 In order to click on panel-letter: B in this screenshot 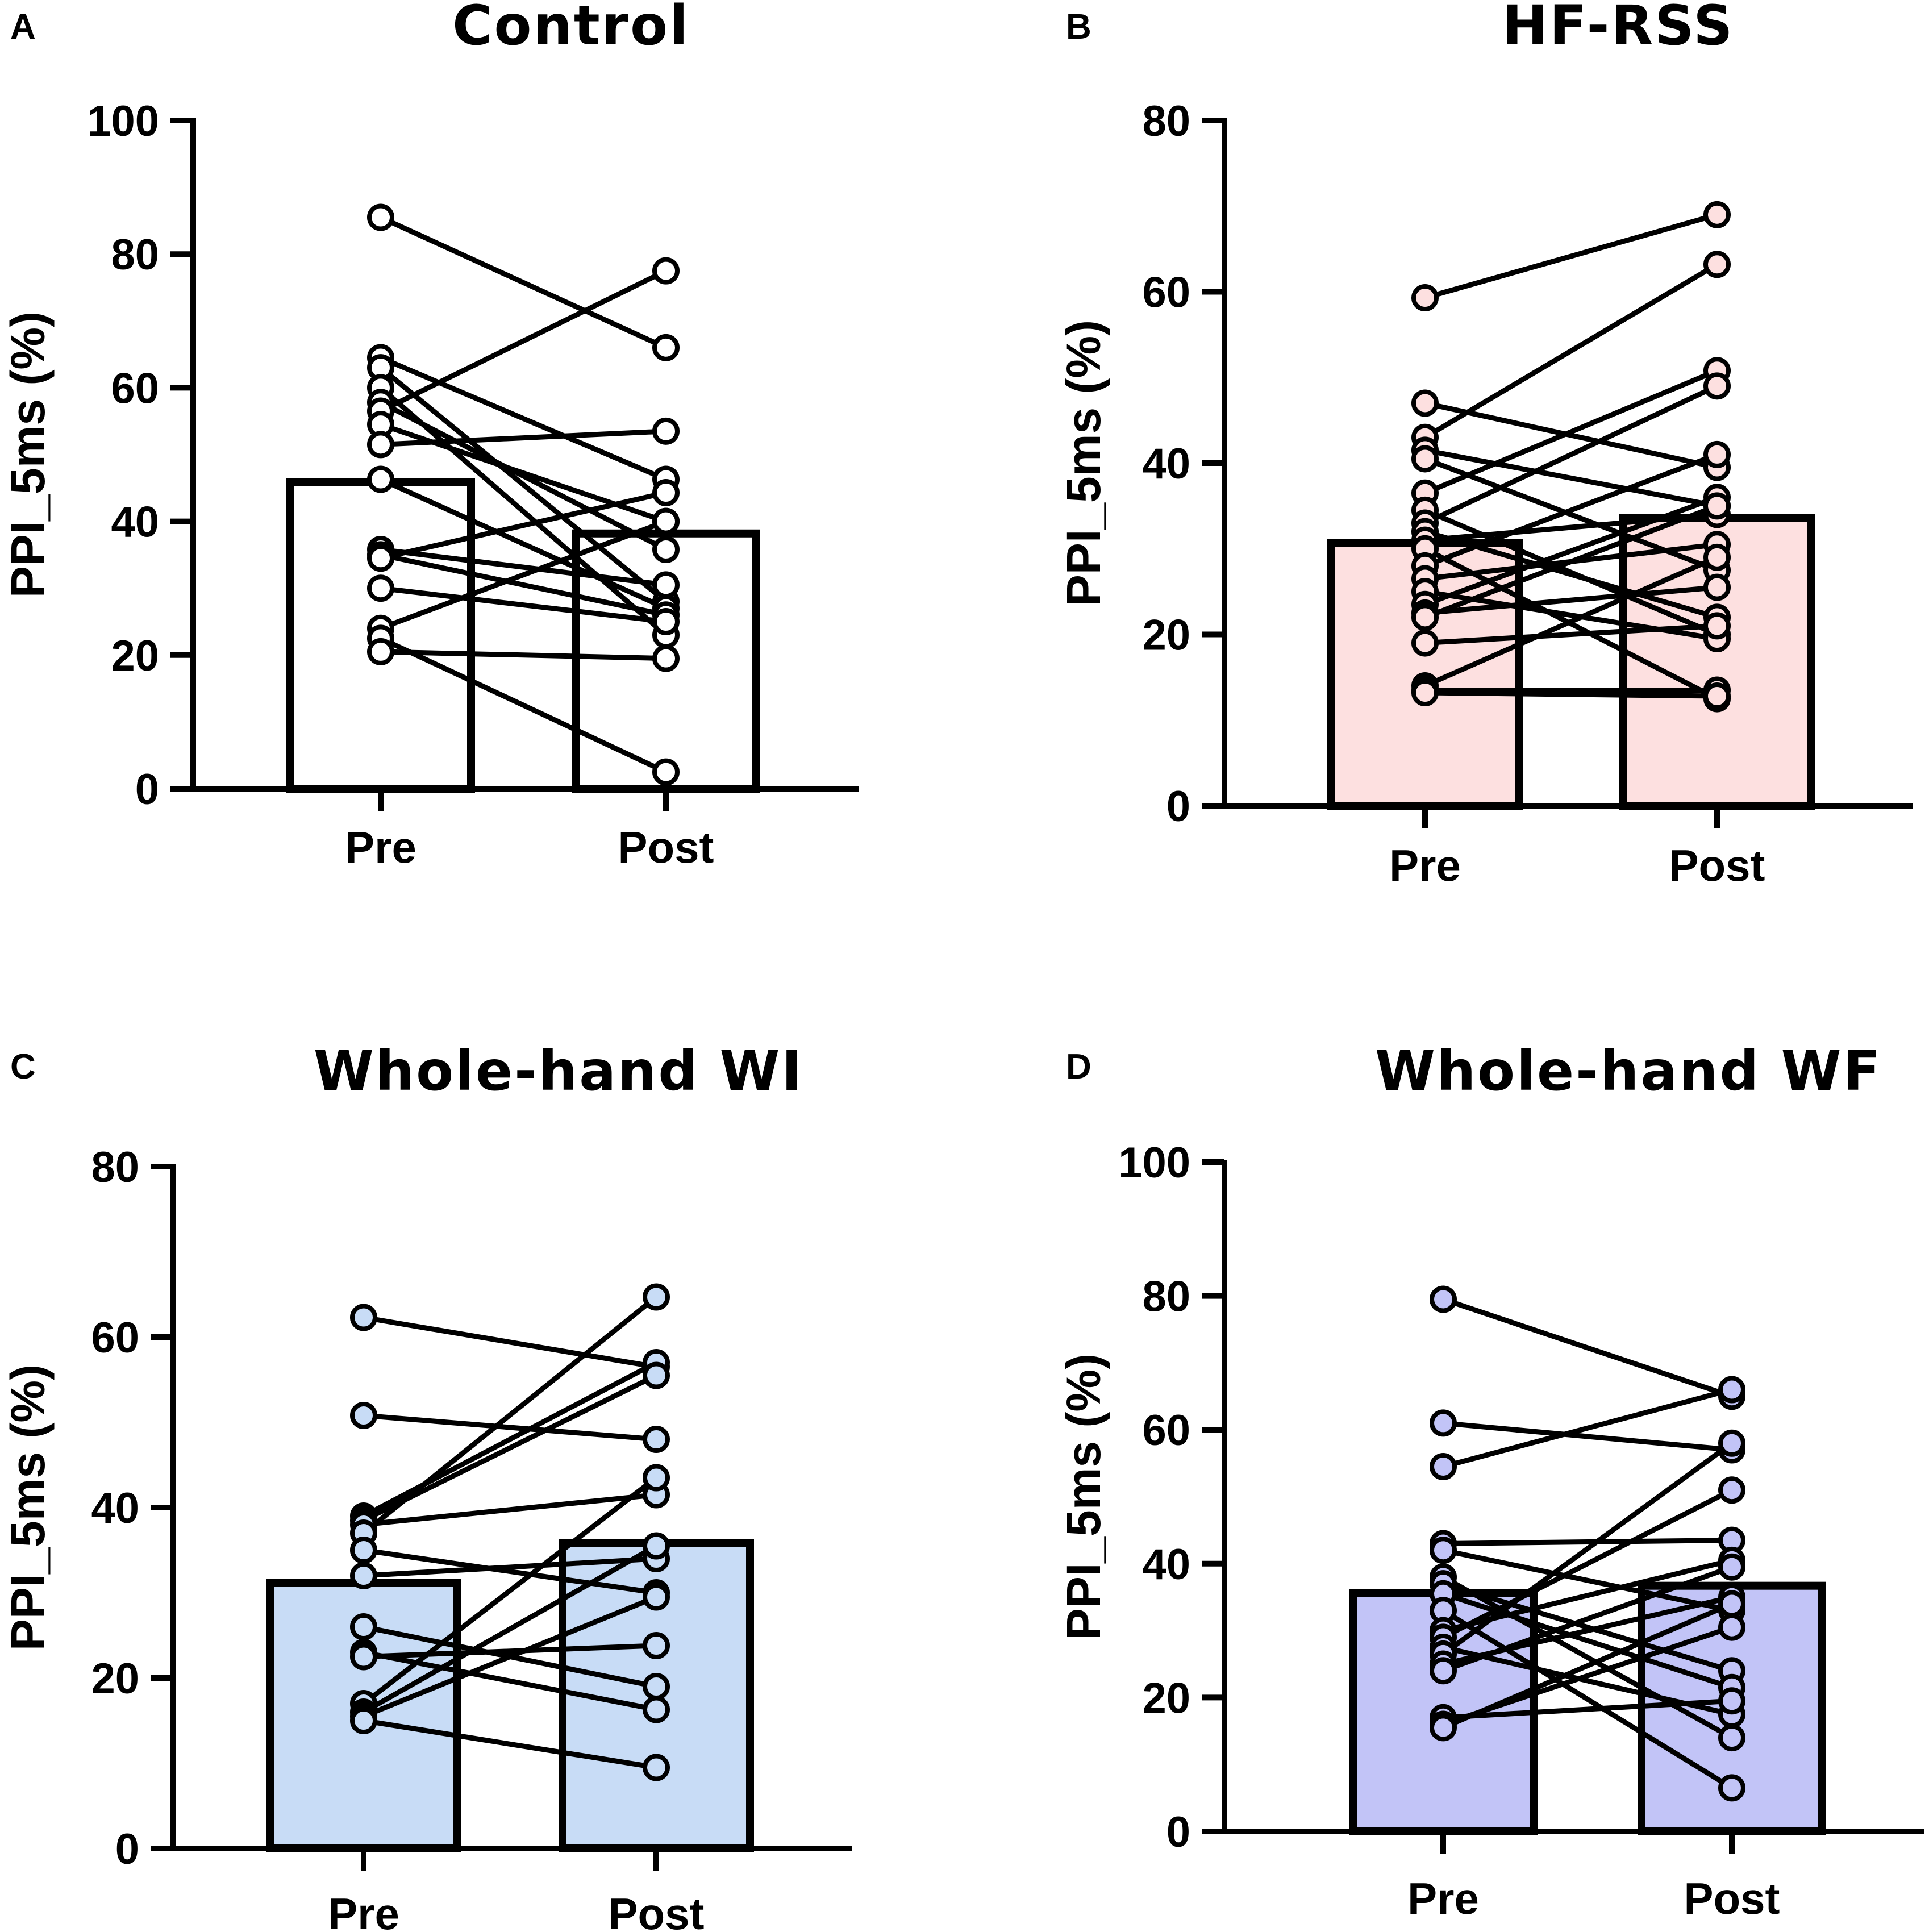, I will do `click(1078, 27)`.